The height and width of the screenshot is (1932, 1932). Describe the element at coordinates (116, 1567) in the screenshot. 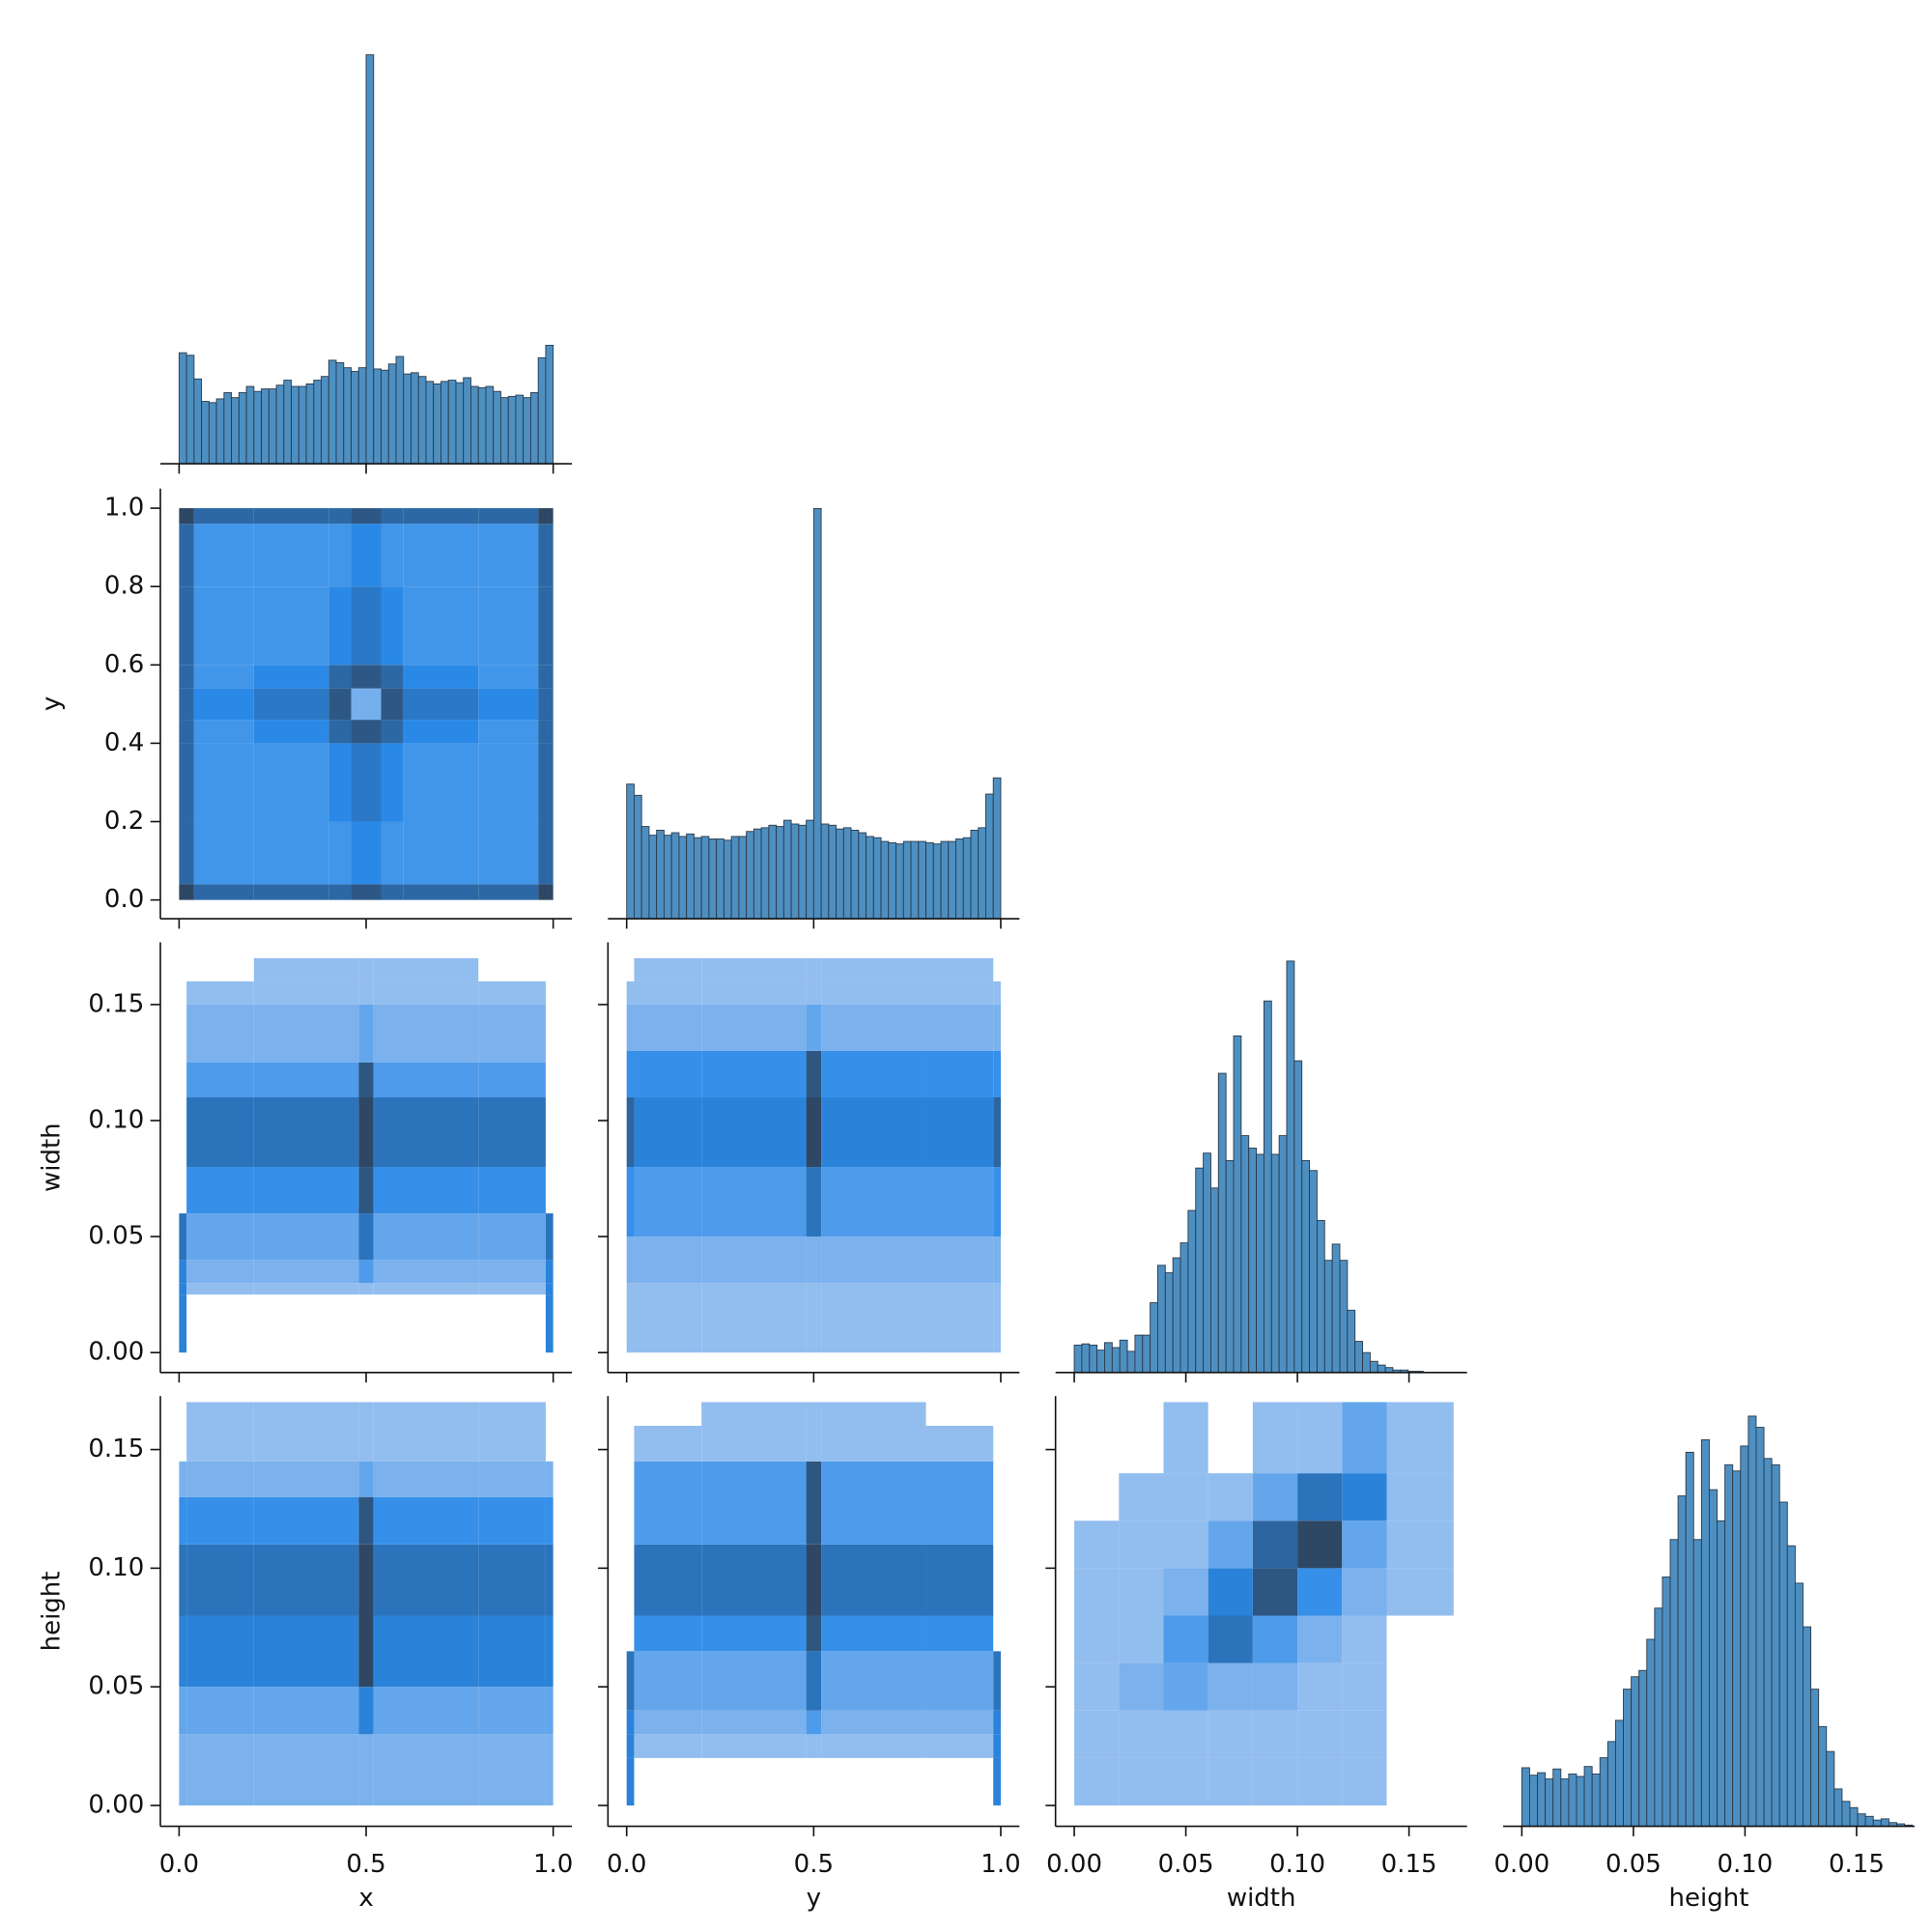

I see `y-tick-label: 0.10` at that location.